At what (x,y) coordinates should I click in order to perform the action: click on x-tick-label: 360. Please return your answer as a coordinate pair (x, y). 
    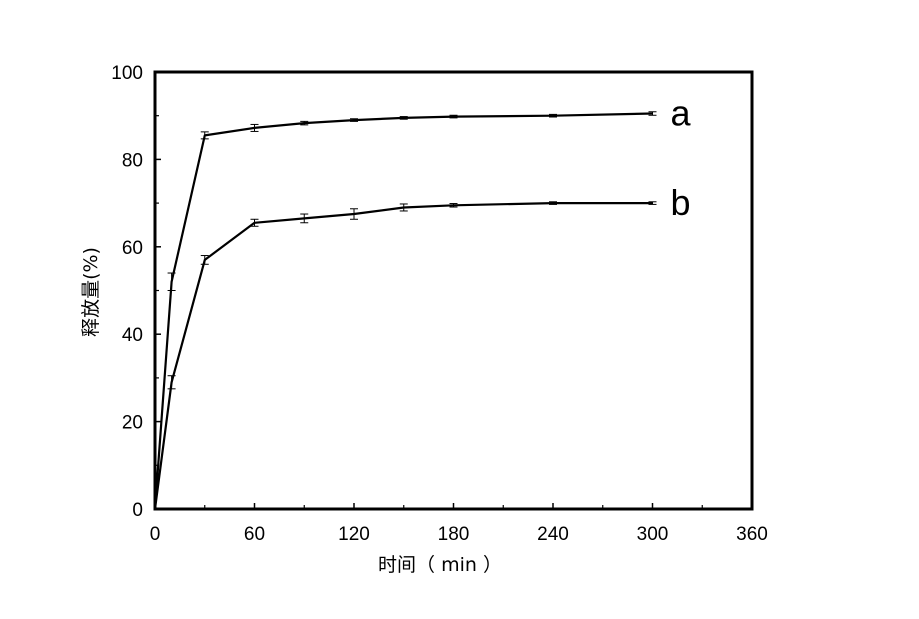
    Looking at the image, I should click on (752, 534).